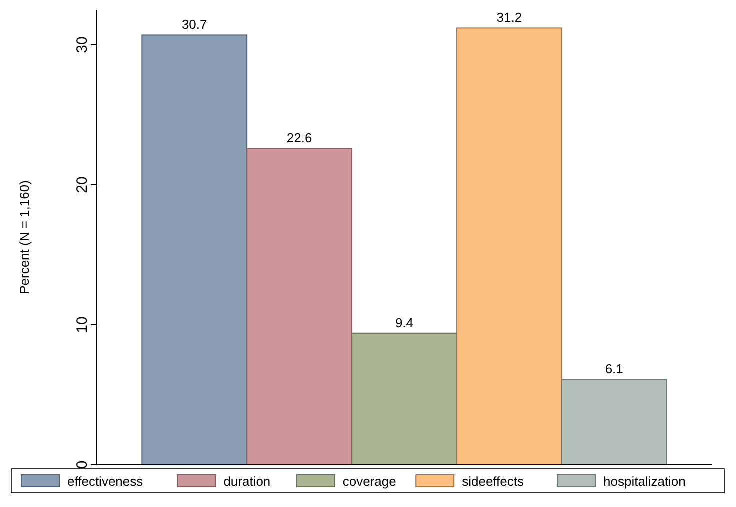 This screenshot has width=736, height=507. What do you see at coordinates (195, 24) in the screenshot?
I see `data-label: 30.7` at bounding box center [195, 24].